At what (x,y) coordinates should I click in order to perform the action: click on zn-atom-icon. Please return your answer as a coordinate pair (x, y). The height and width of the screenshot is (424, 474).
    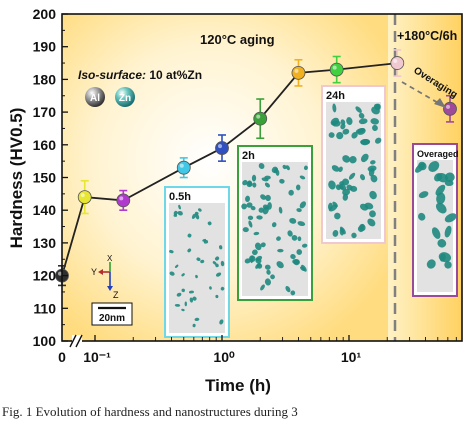
    Looking at the image, I should click on (125, 97).